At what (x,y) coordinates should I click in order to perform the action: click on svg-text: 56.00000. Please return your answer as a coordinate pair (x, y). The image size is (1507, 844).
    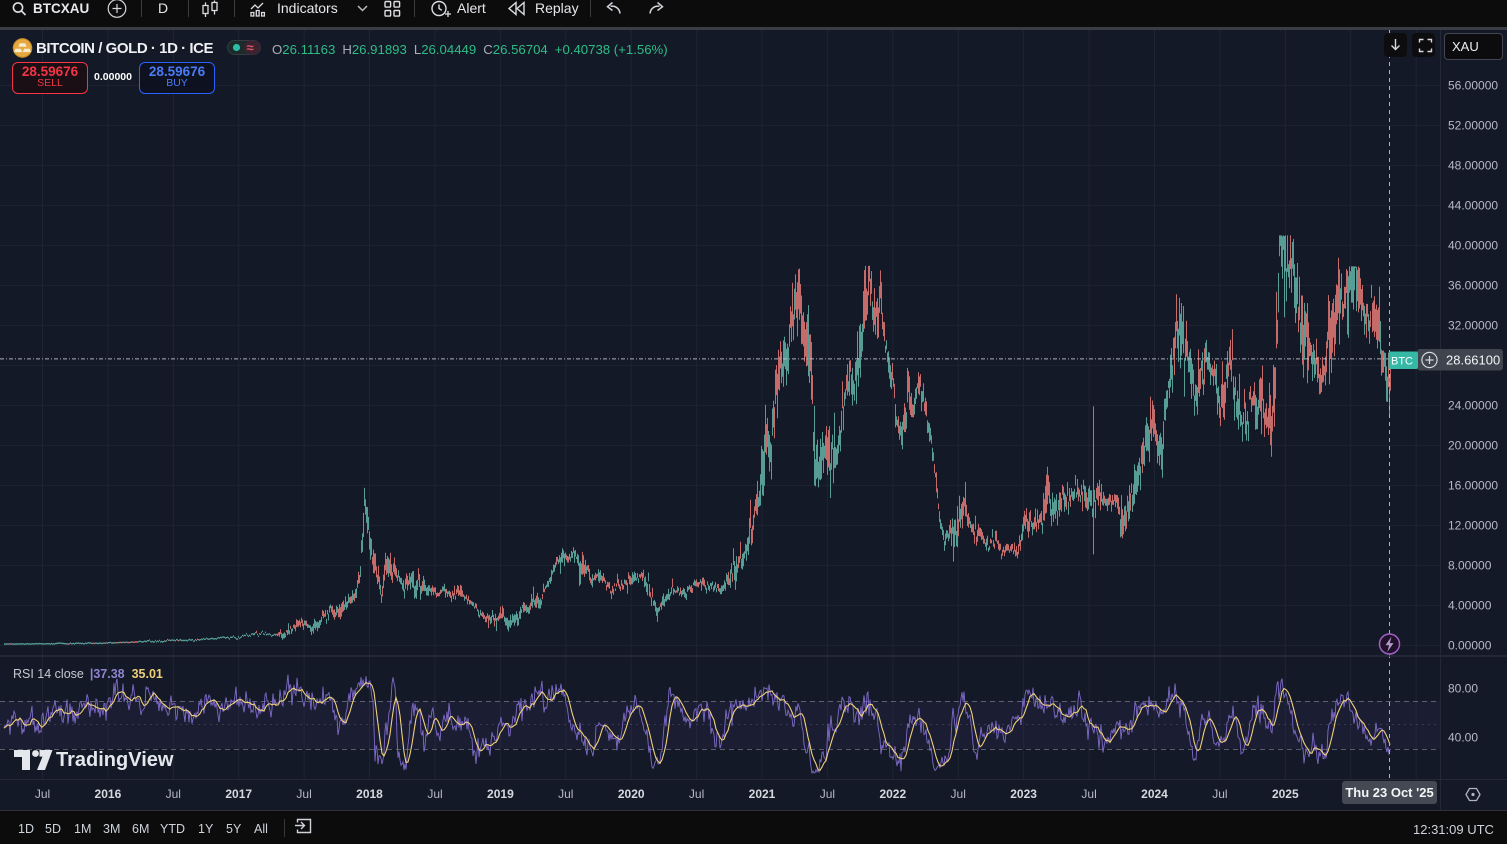
    Looking at the image, I should click on (1473, 85).